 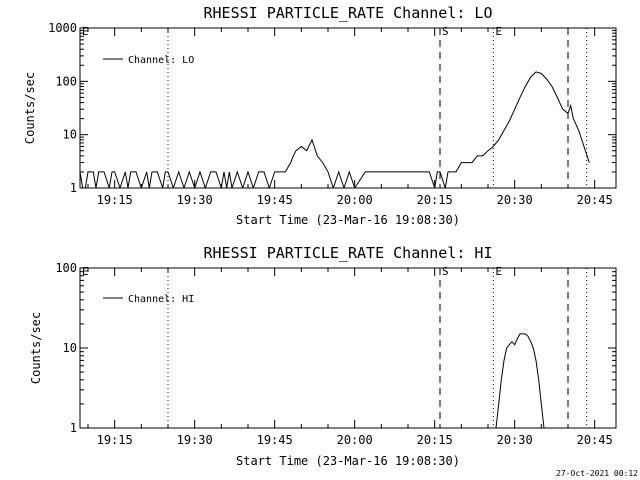 What do you see at coordinates (348, 13) in the screenshot?
I see `chart-title: RHESSI PARTICLE_RATE Channel: LO` at bounding box center [348, 13].